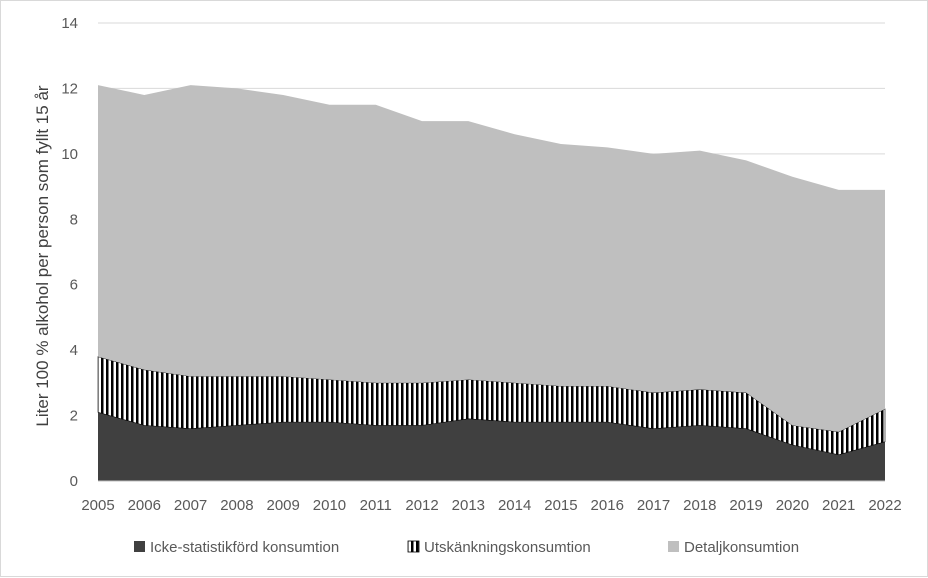 This screenshot has width=928, height=578. Describe the element at coordinates (69, 88) in the screenshot. I see `y-tick-label: 12` at that location.